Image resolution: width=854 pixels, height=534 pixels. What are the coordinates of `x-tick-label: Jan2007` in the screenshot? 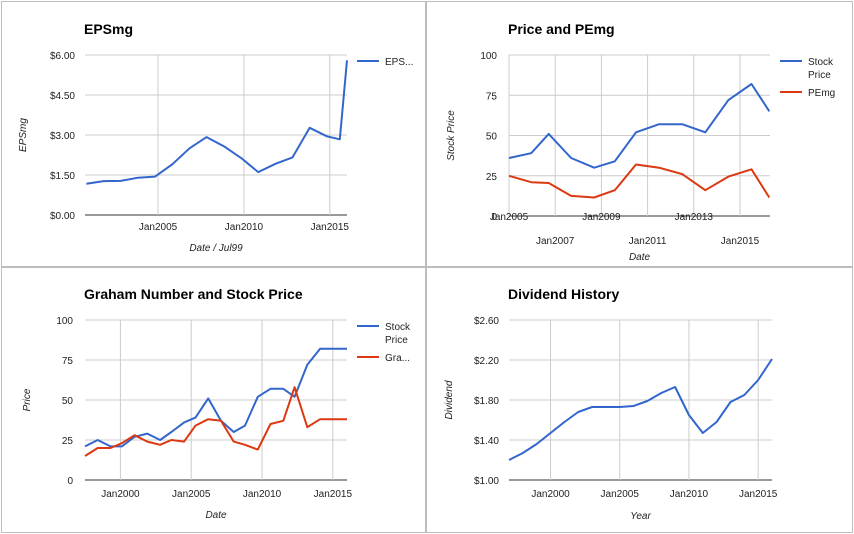 It's located at (555, 241).